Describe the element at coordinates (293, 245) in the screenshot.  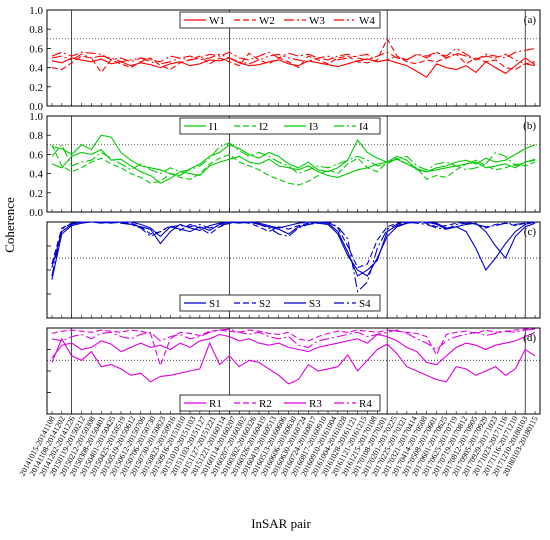
I see `series-line-S2` at that location.